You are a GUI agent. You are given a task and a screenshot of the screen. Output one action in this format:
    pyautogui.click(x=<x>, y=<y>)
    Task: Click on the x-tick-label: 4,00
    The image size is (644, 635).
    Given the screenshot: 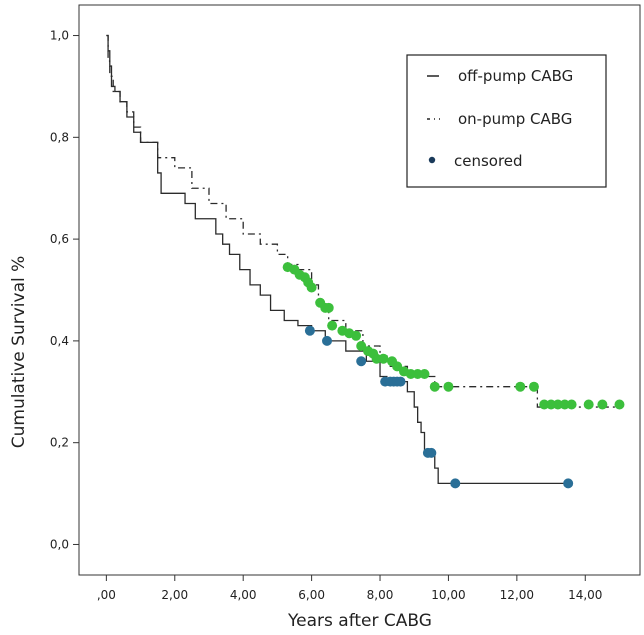 What is the action you would take?
    pyautogui.click(x=243, y=595)
    